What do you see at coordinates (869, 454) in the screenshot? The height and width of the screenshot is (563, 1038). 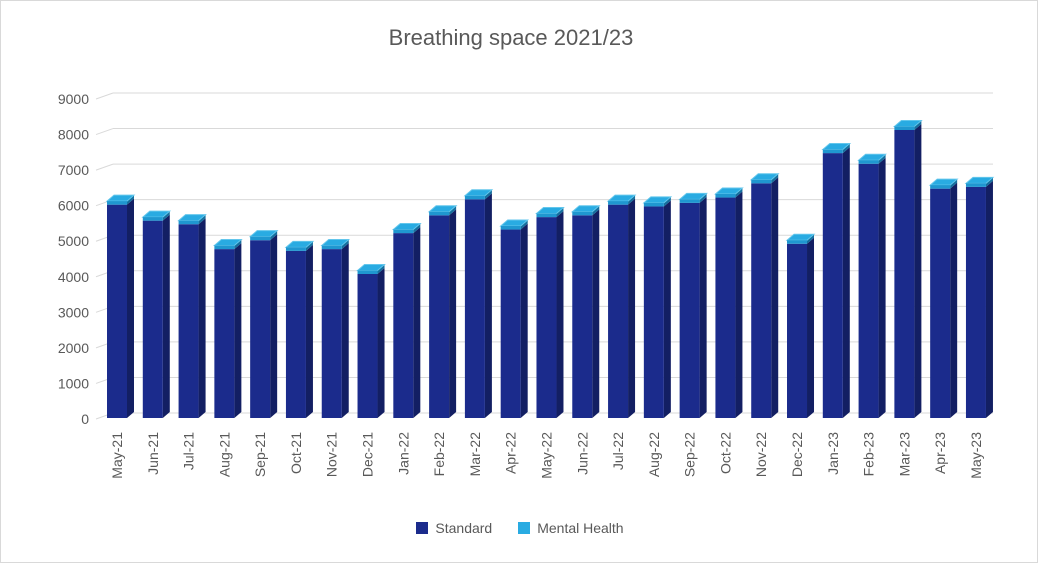 I see `x-tick-label: Feb-23` at bounding box center [869, 454].